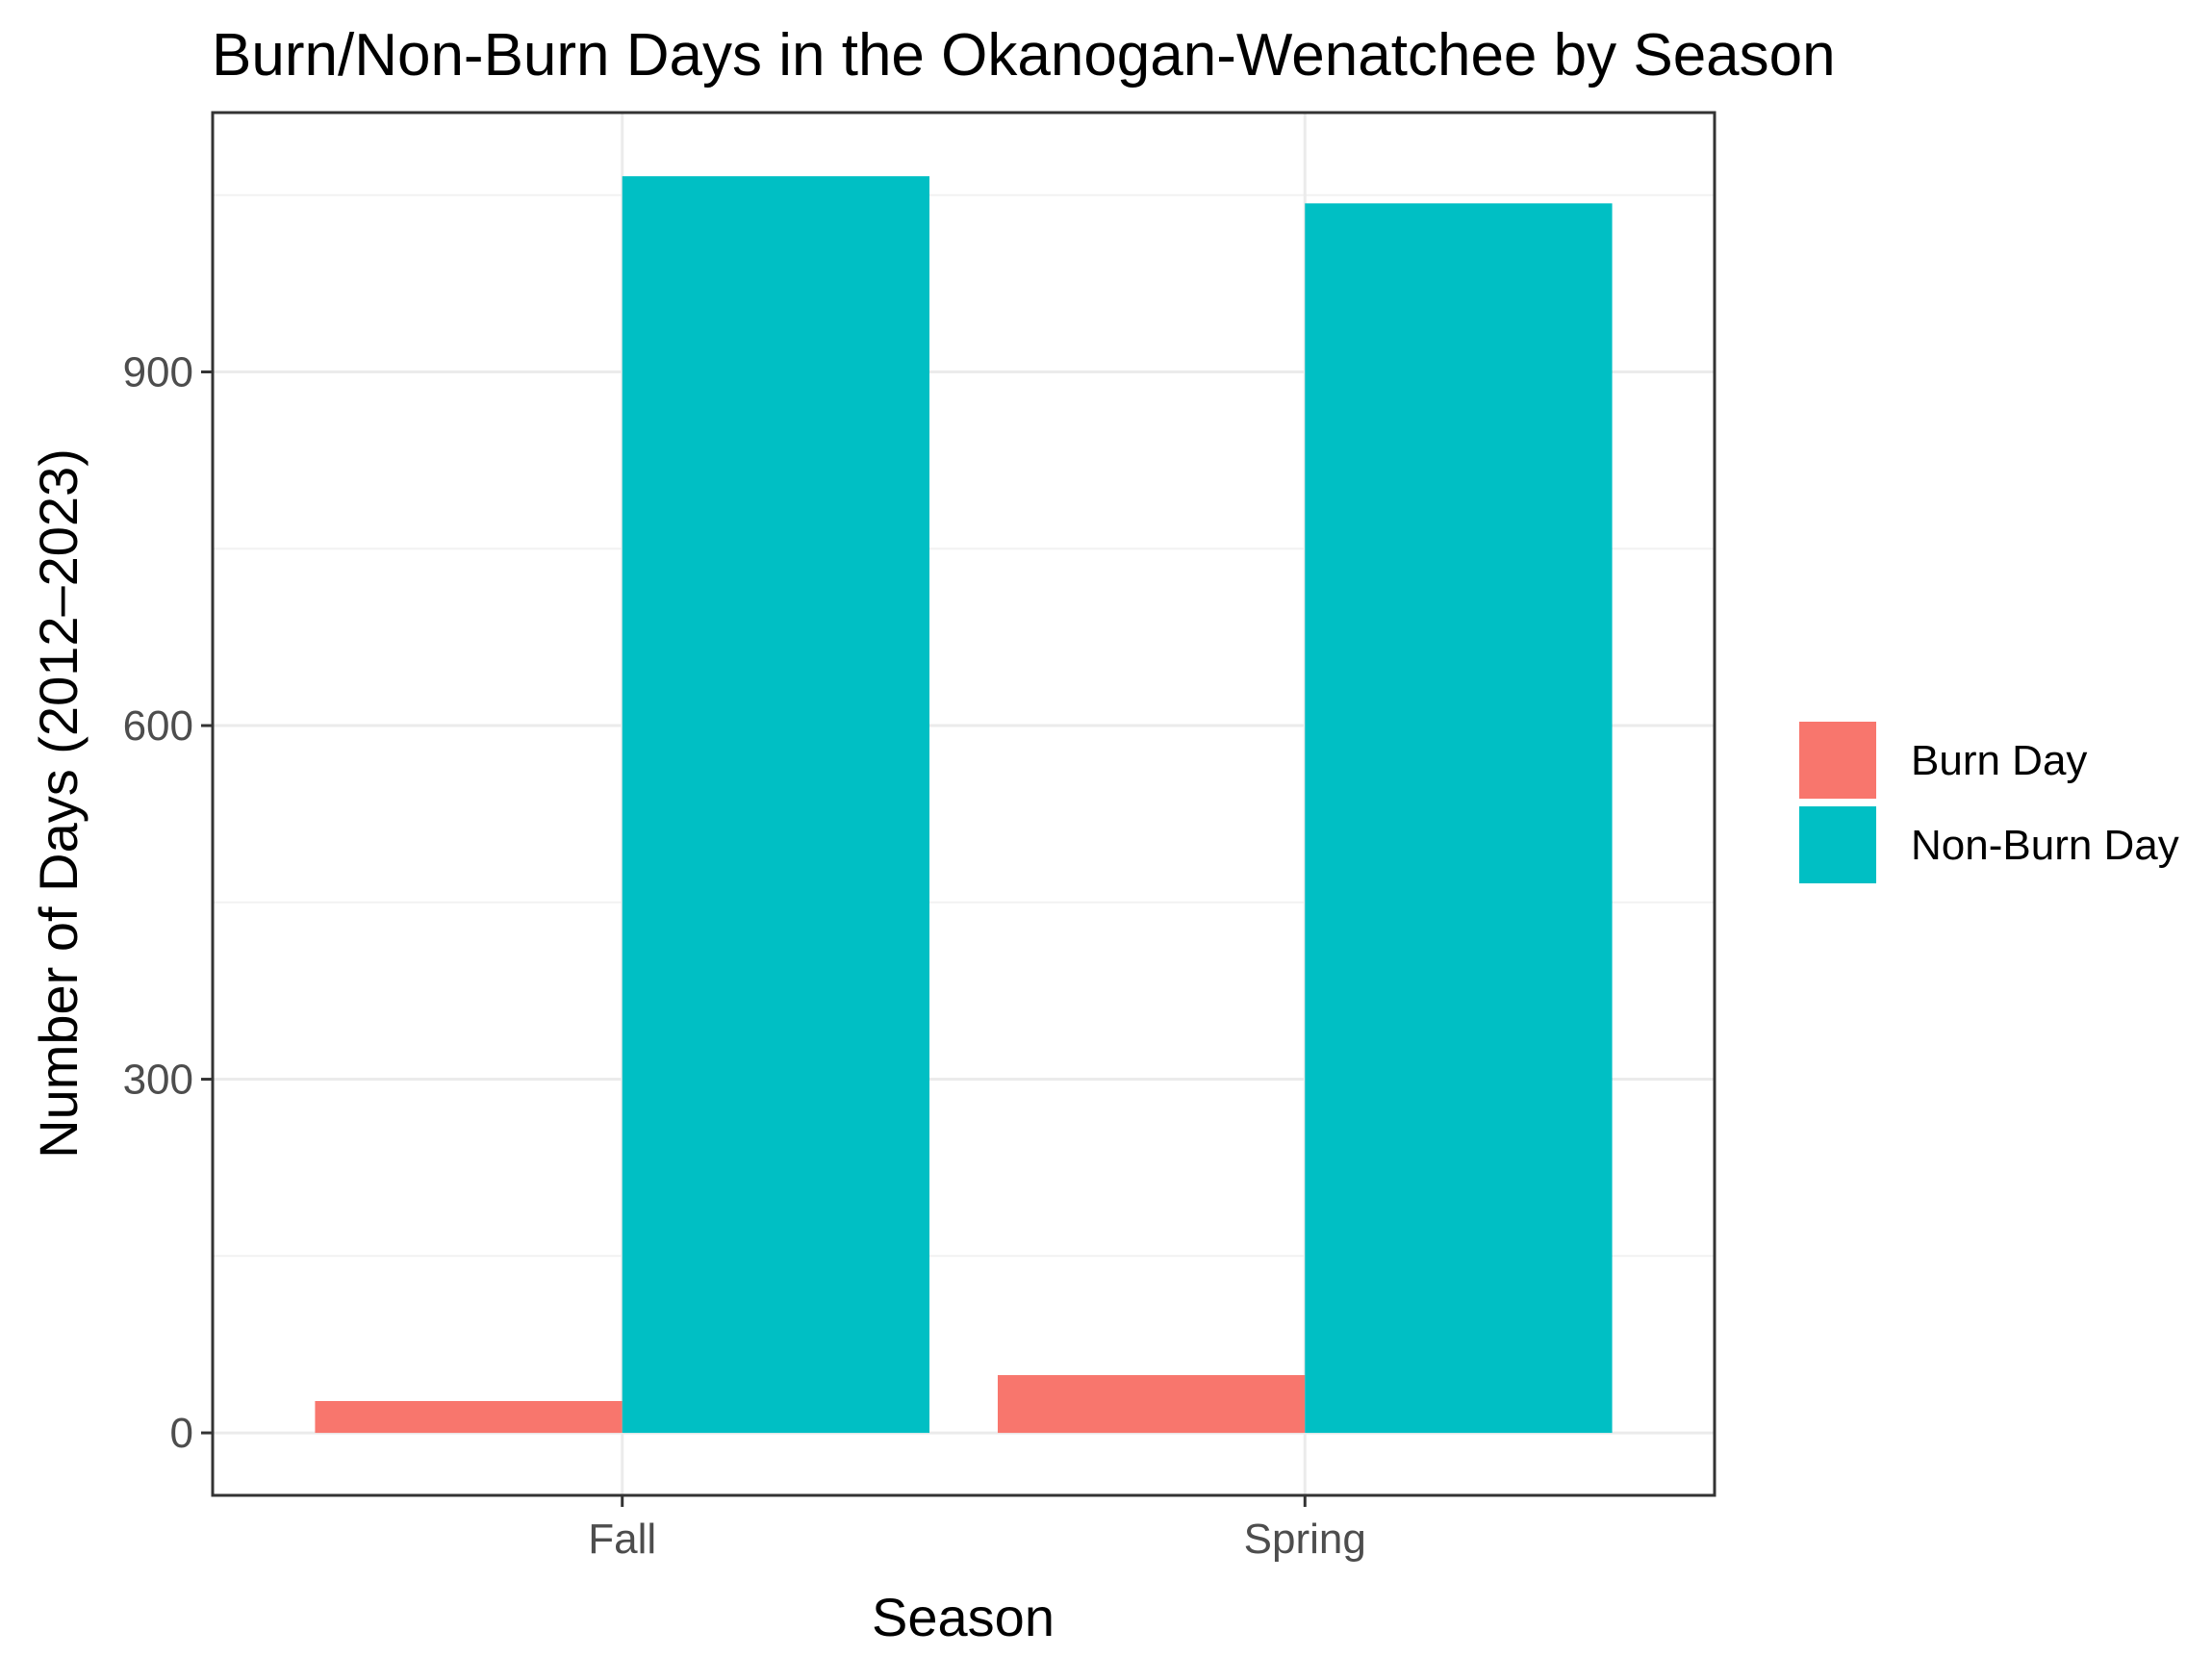  I want to click on y-tick-label: 0, so click(181, 1433).